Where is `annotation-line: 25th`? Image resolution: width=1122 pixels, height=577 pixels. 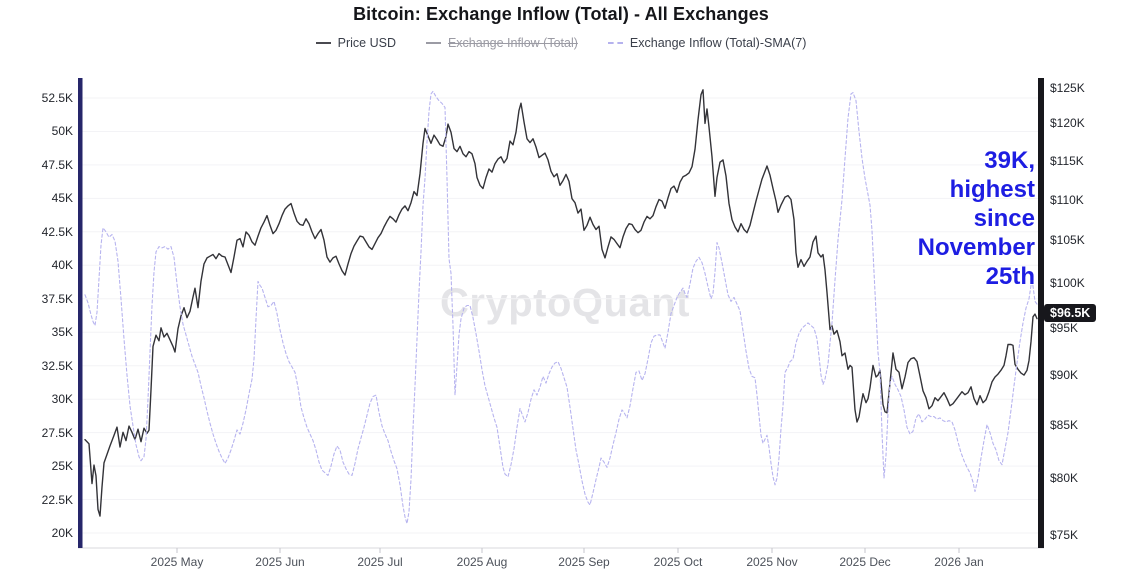
annotation-line: 25th is located at coordinates (1010, 276).